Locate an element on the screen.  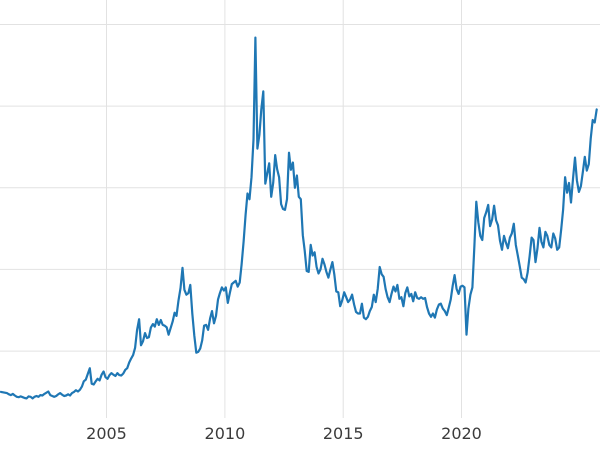
x-tick-label-2005: 2005 is located at coordinates (106, 433).